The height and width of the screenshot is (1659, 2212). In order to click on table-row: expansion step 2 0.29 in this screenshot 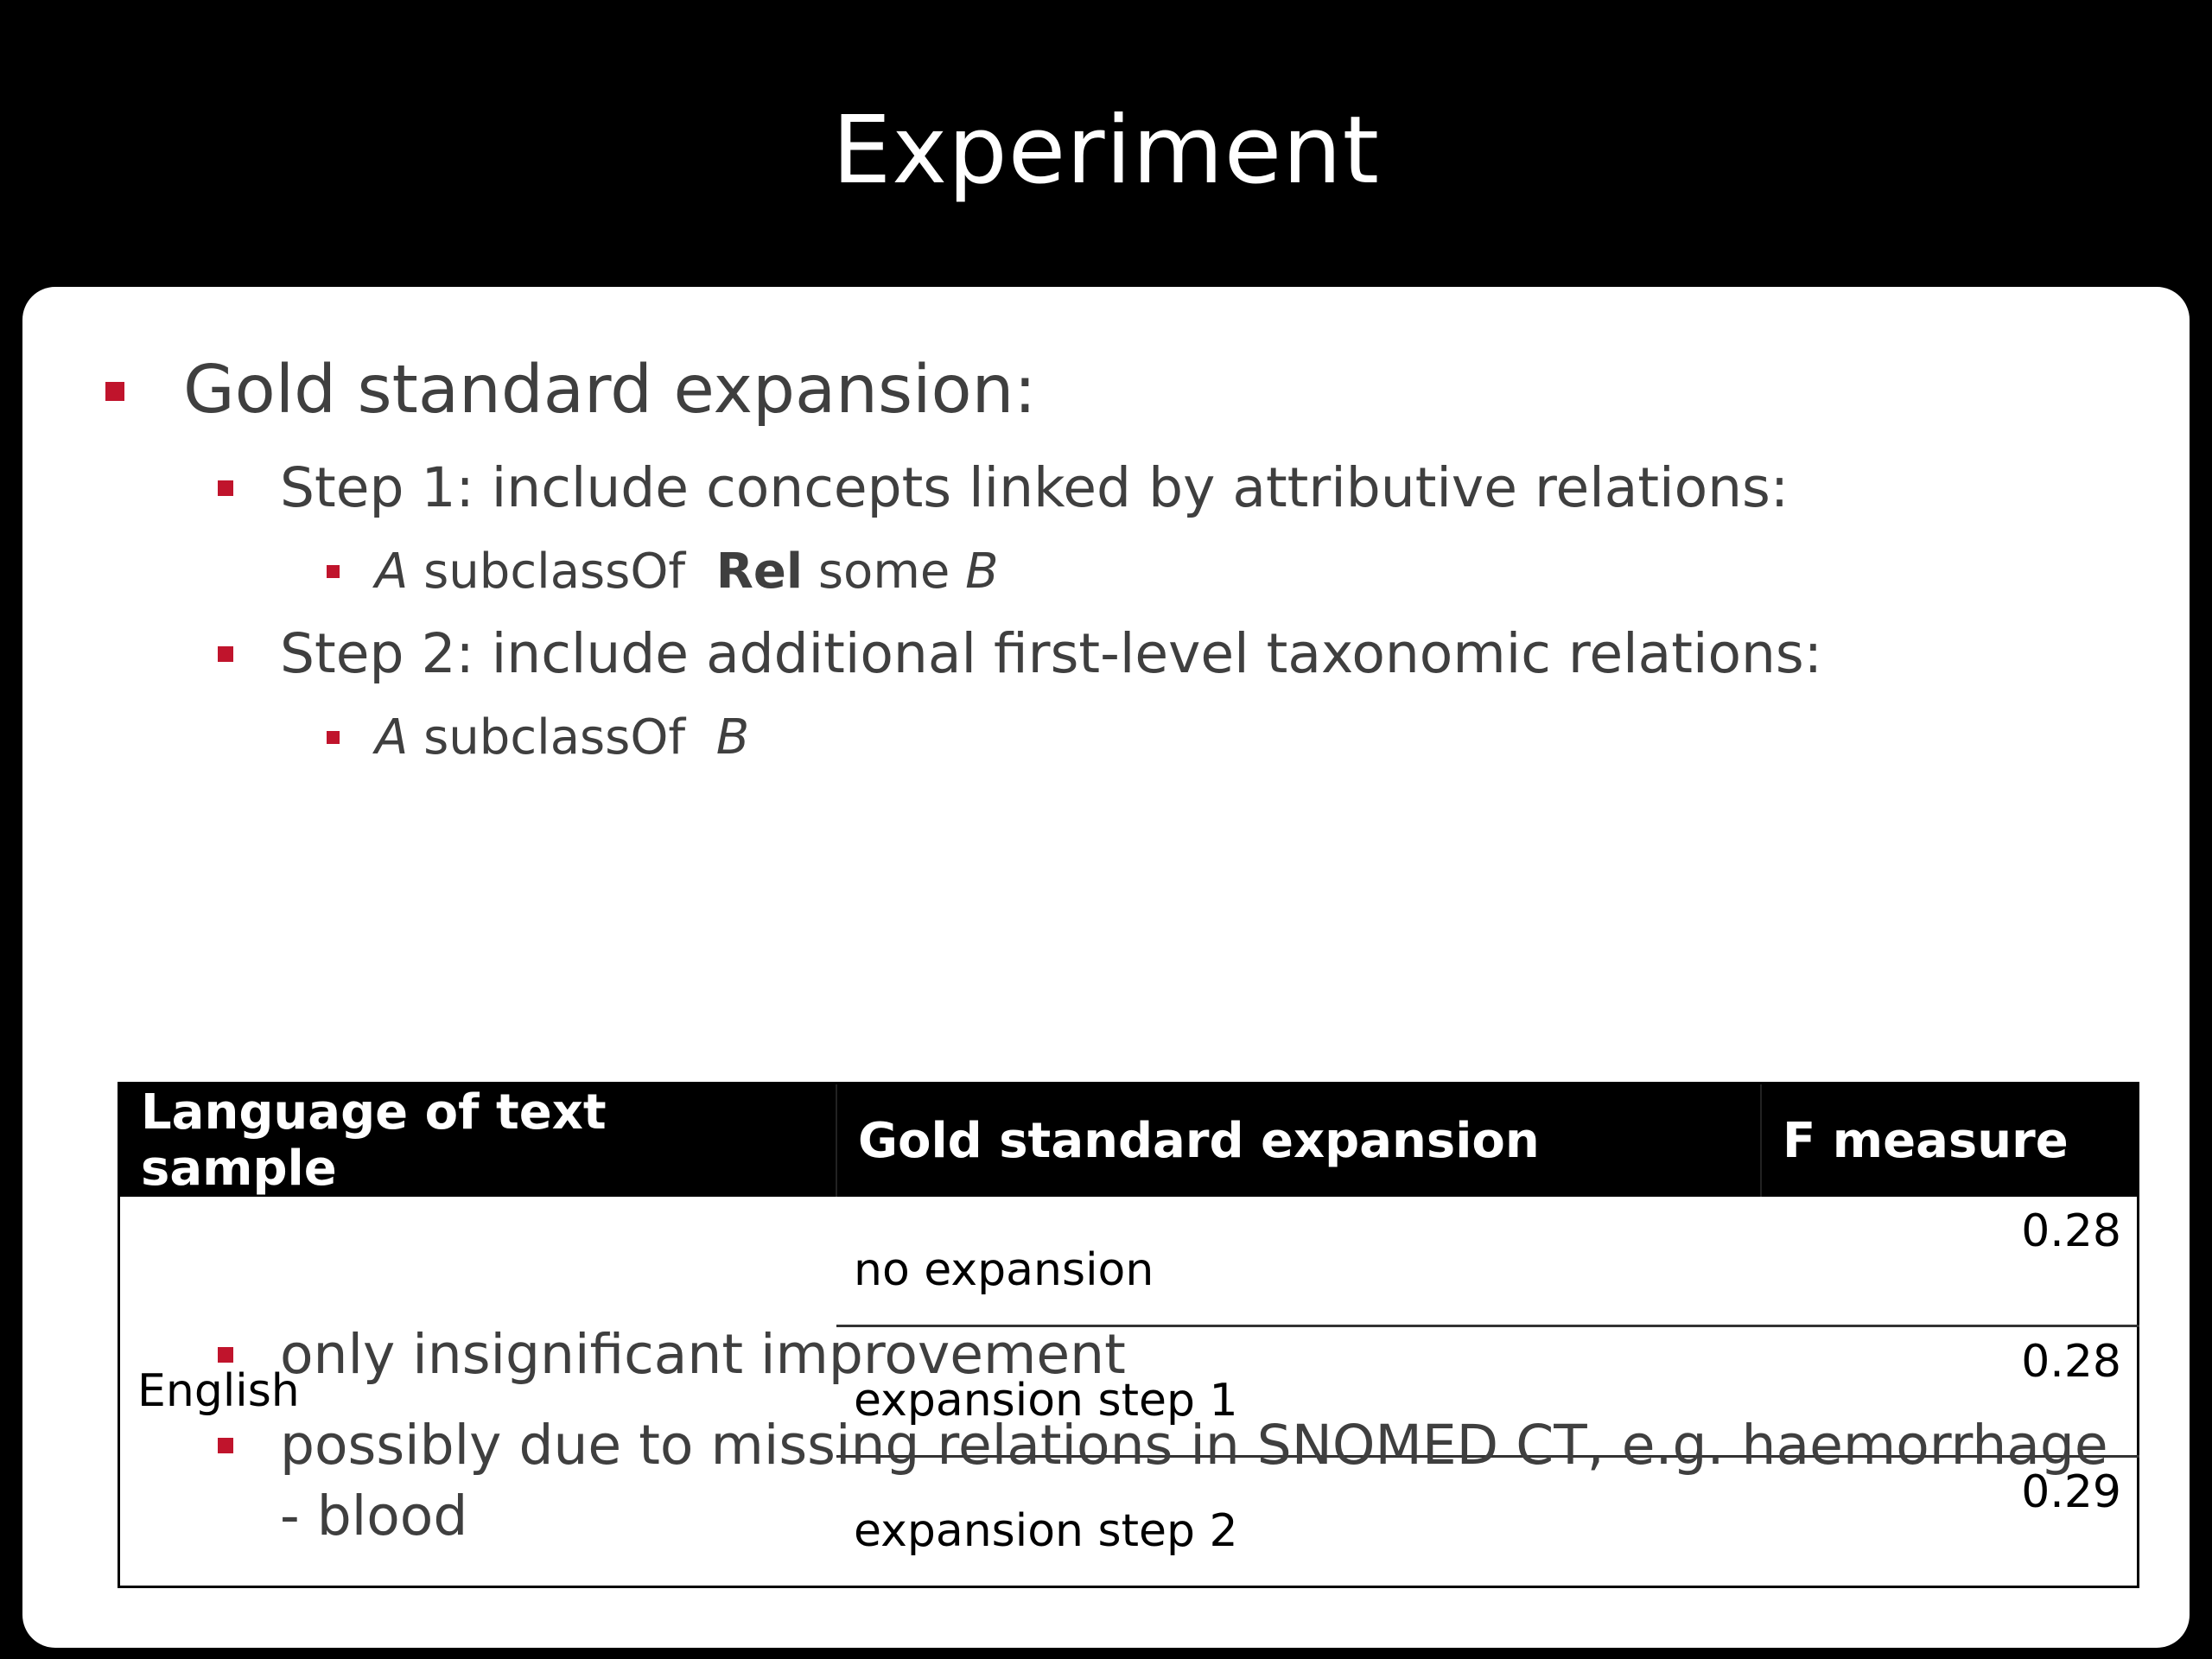, I will do `click(1129, 1522)`.